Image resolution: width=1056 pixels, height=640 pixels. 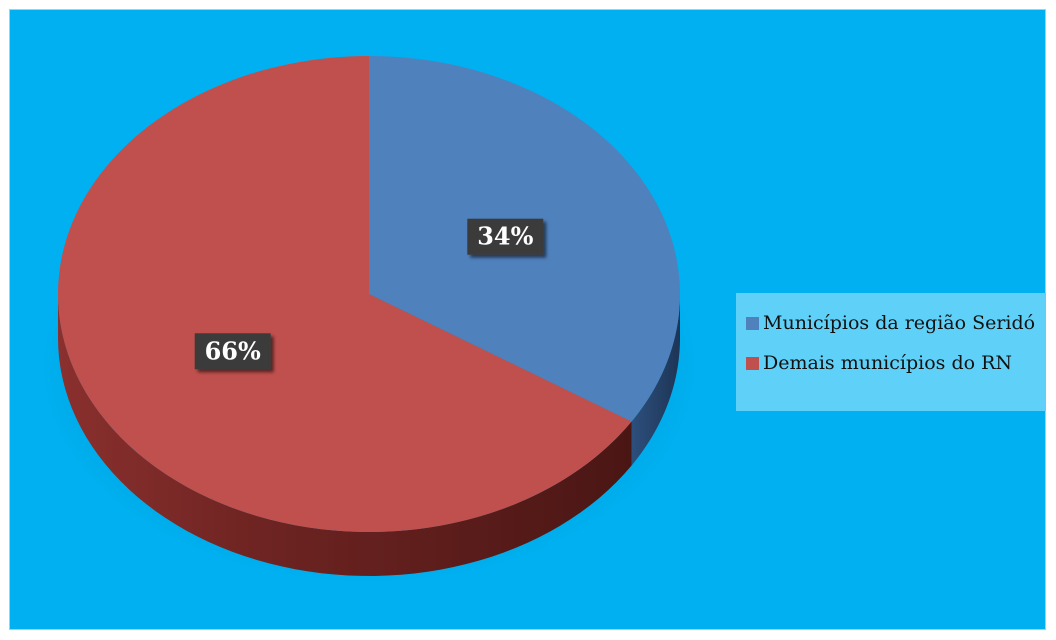 I want to click on legend-swatch-red, so click(x=752, y=363).